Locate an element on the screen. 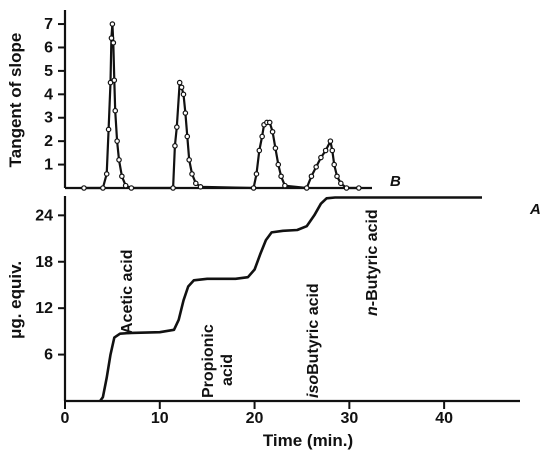  curve-a-label: A is located at coordinates (535, 209).